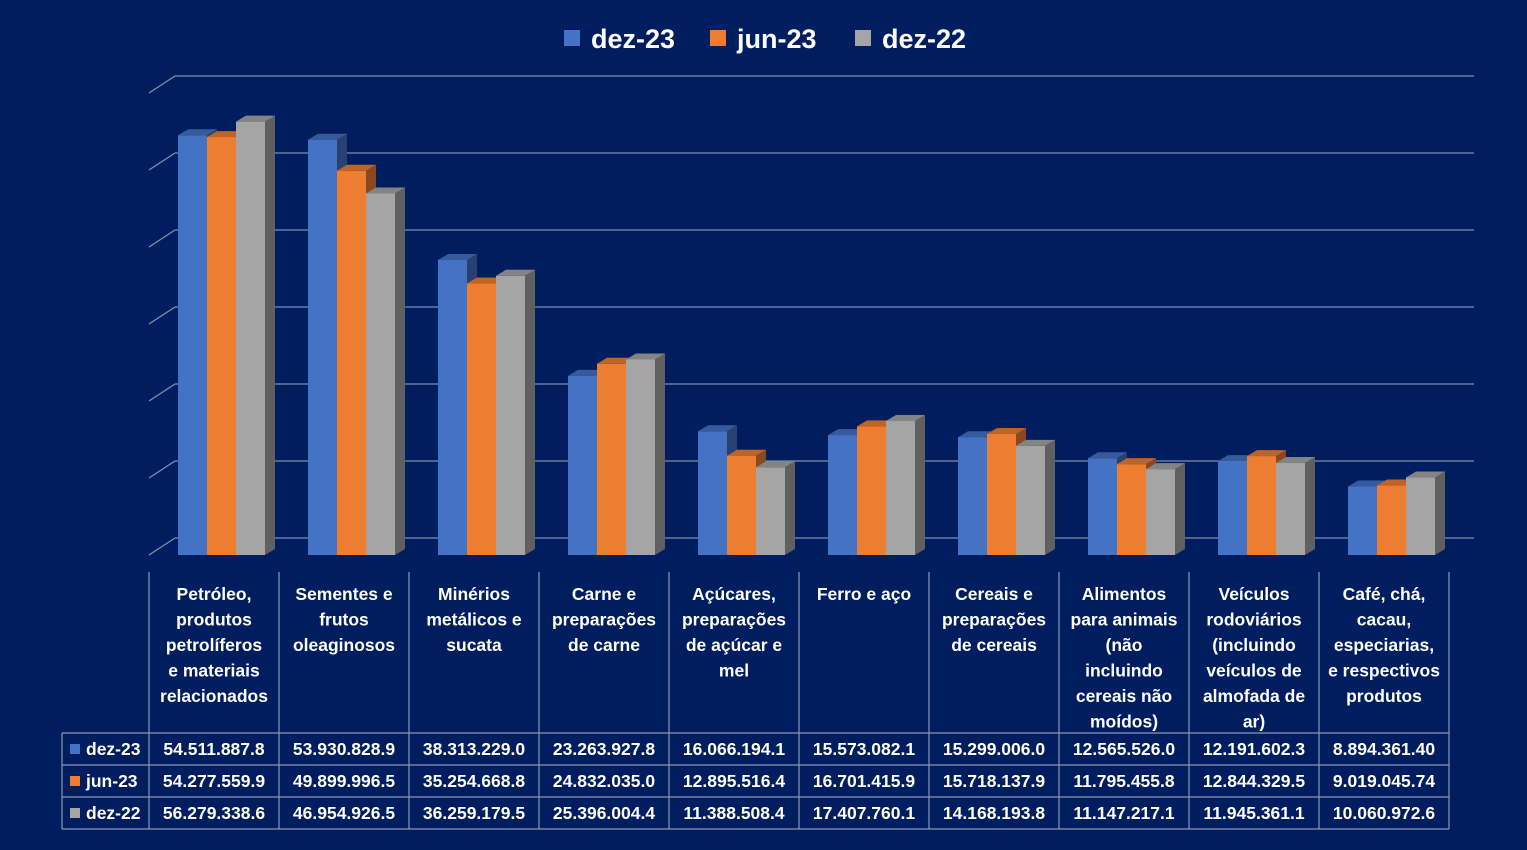 This screenshot has height=850, width=1527. What do you see at coordinates (1254, 749) in the screenshot?
I see `table-cell-value: 12.191.602.3` at bounding box center [1254, 749].